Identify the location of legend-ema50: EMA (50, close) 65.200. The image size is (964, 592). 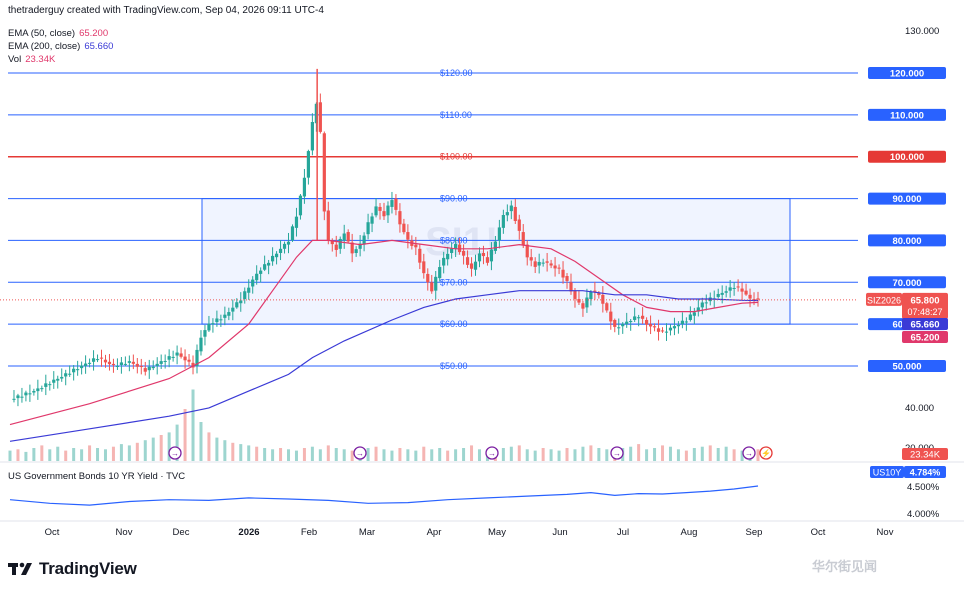
(60, 33).